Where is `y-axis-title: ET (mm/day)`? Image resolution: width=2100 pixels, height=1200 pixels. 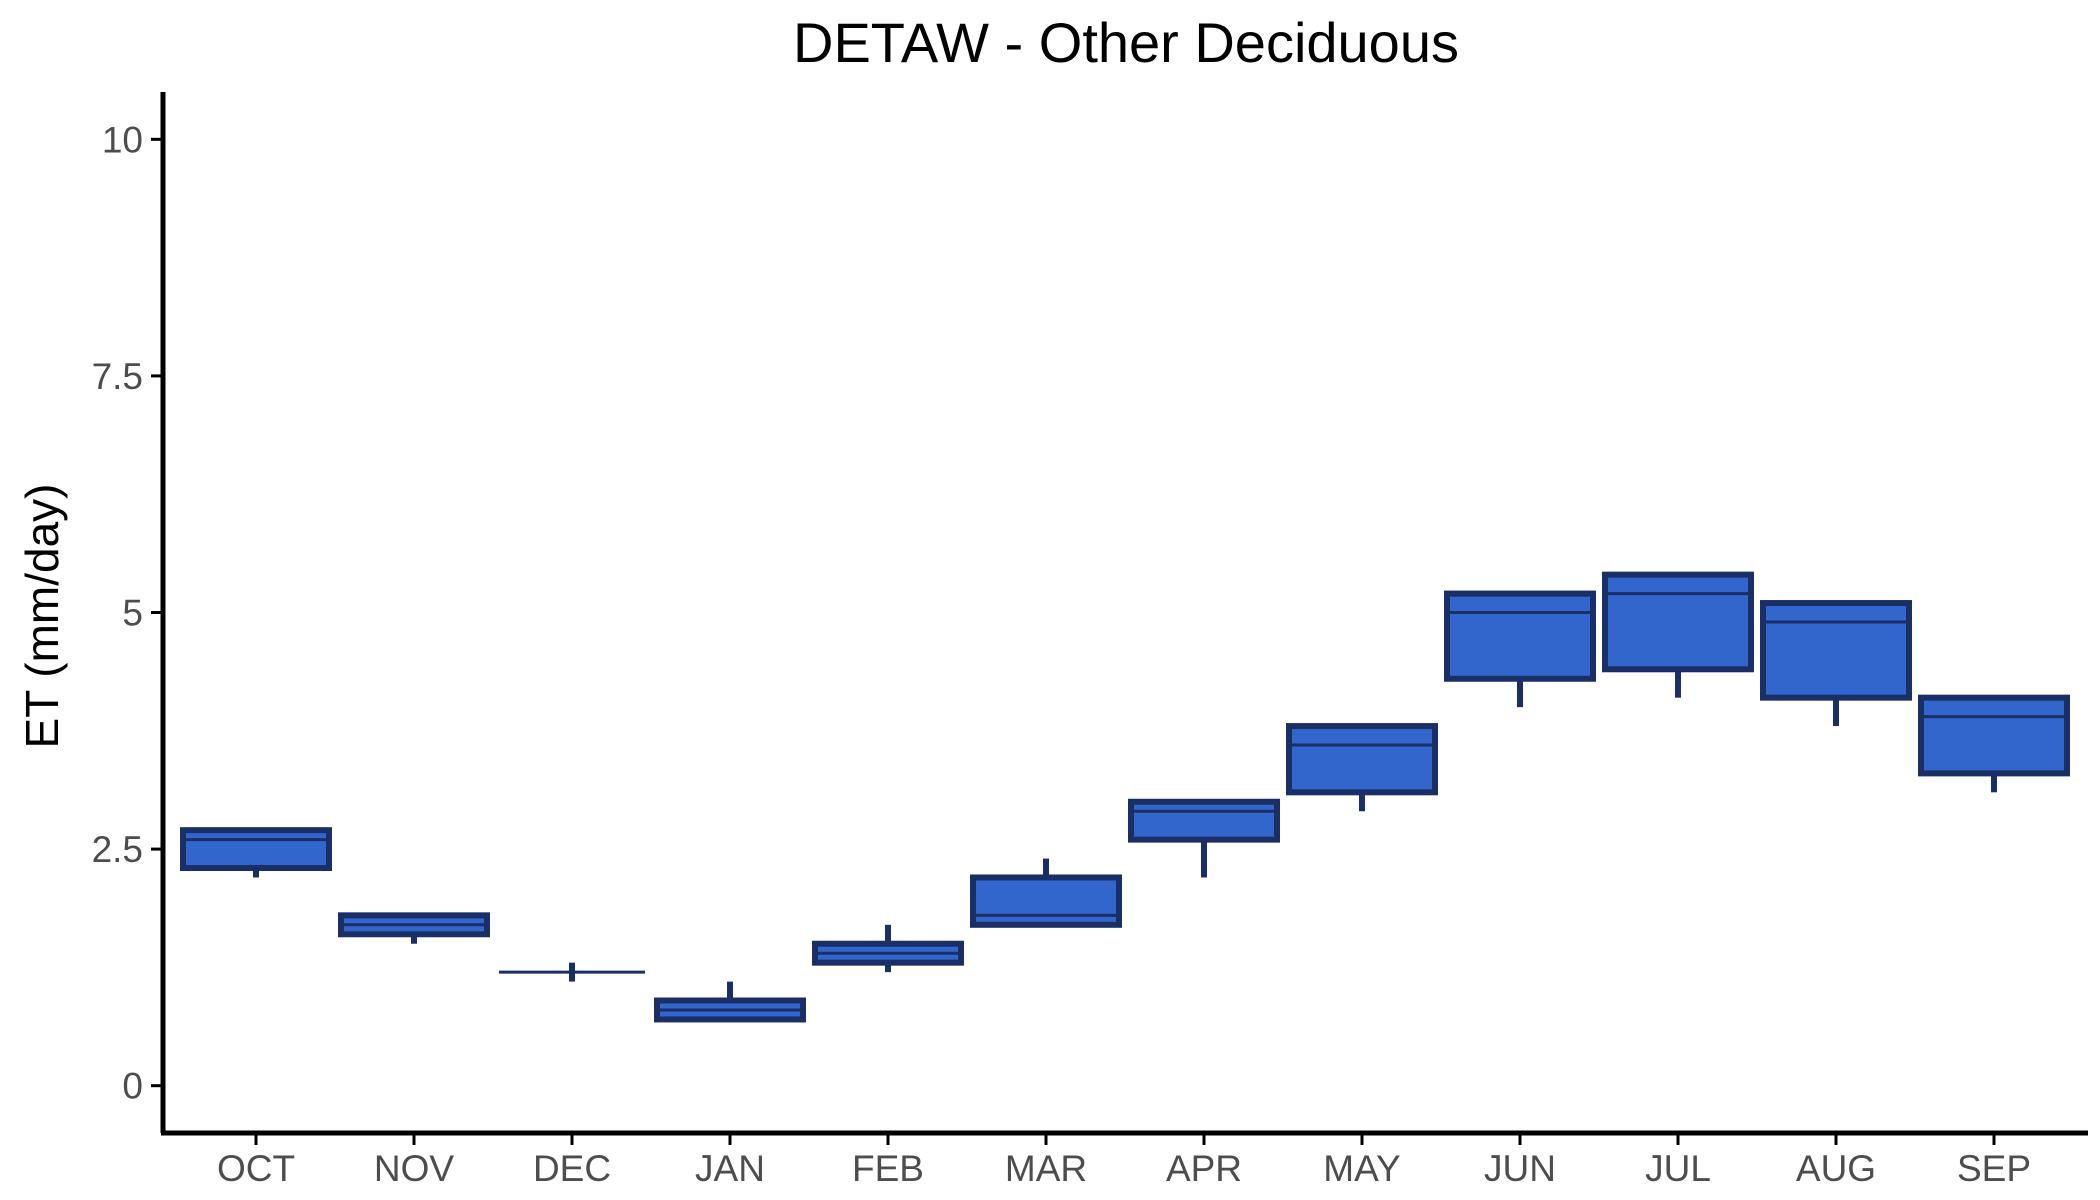
y-axis-title: ET (mm/day) is located at coordinates (42, 616).